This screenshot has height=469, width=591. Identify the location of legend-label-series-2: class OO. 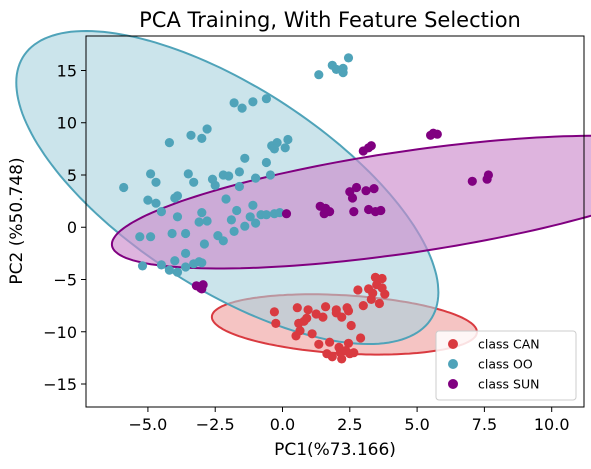
(505, 364).